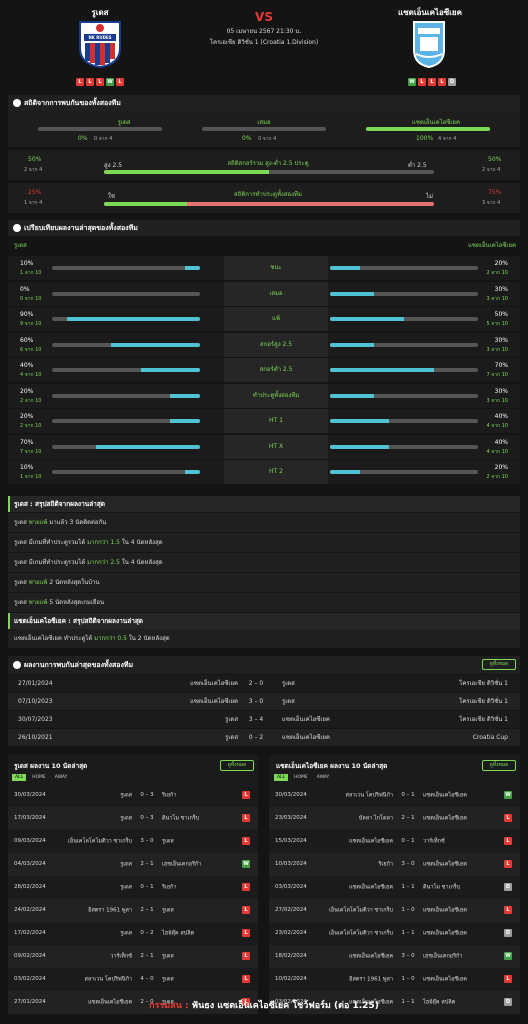  I want to click on last-match-row: 28/02/2024 รูเดส 0 – 1 ริเยก้า L, so click(133, 887).